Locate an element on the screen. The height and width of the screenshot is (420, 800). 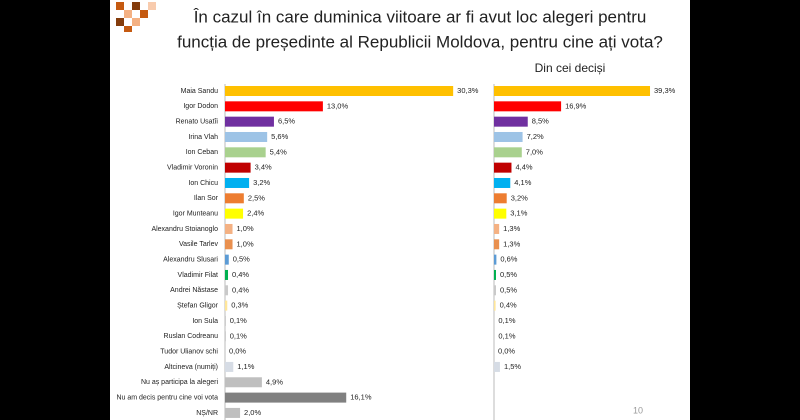
value-label: 7,0% is located at coordinates (534, 151).